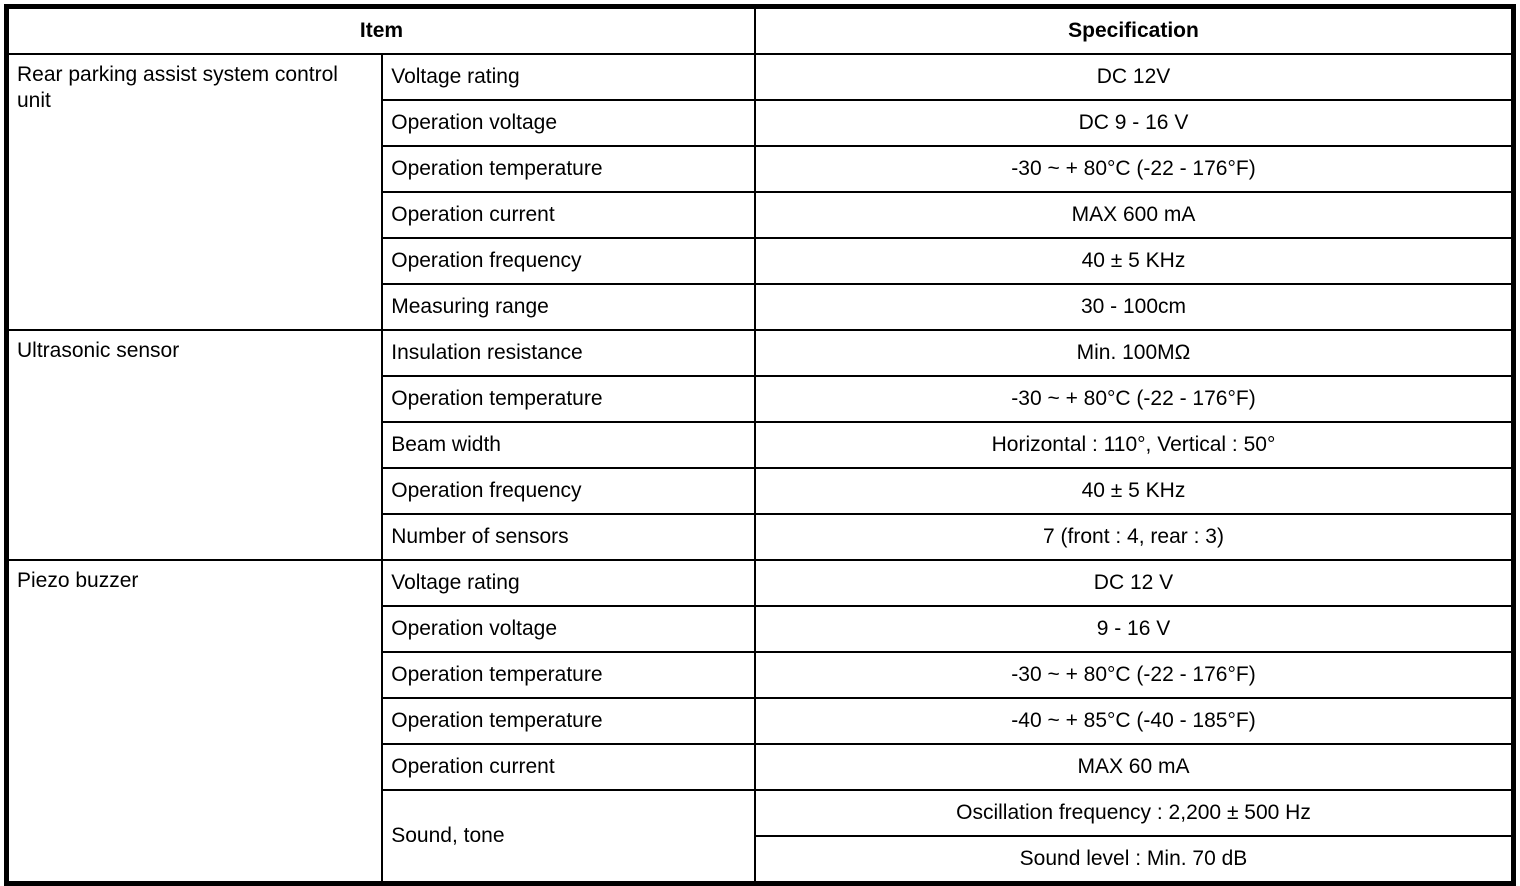 Image resolution: width=1520 pixels, height=886 pixels. Describe the element at coordinates (1134, 767) in the screenshot. I see `specification-value-cell: MAX 60 mA` at that location.